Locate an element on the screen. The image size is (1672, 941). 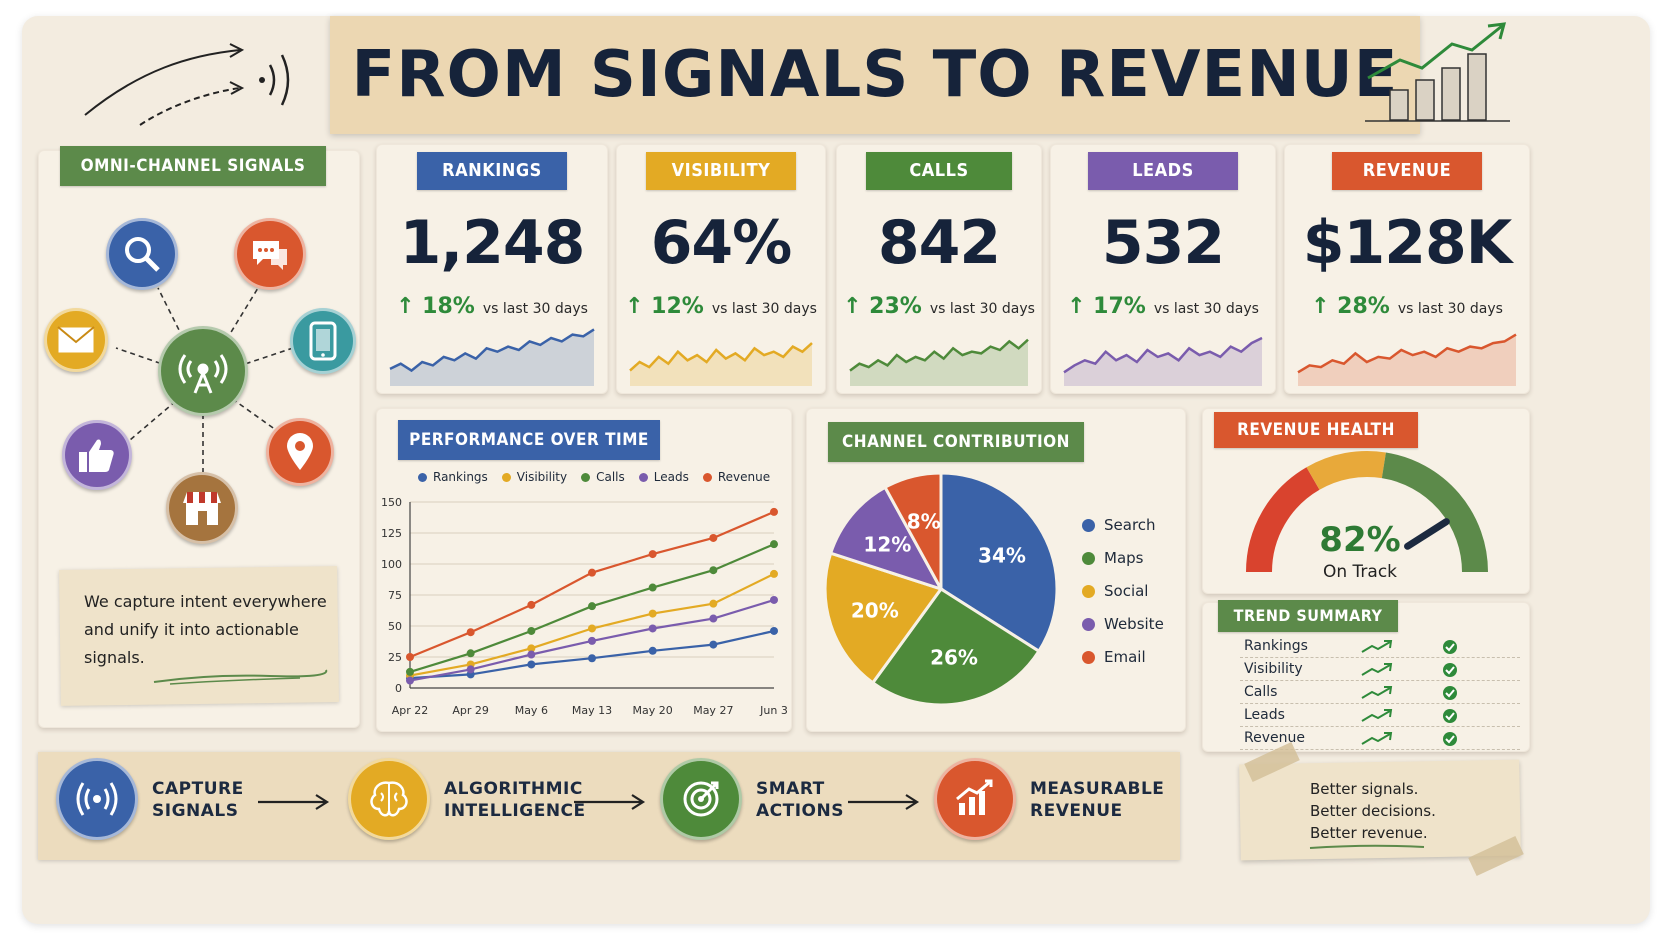
legend-item: Rankings is located at coordinates (453, 477).